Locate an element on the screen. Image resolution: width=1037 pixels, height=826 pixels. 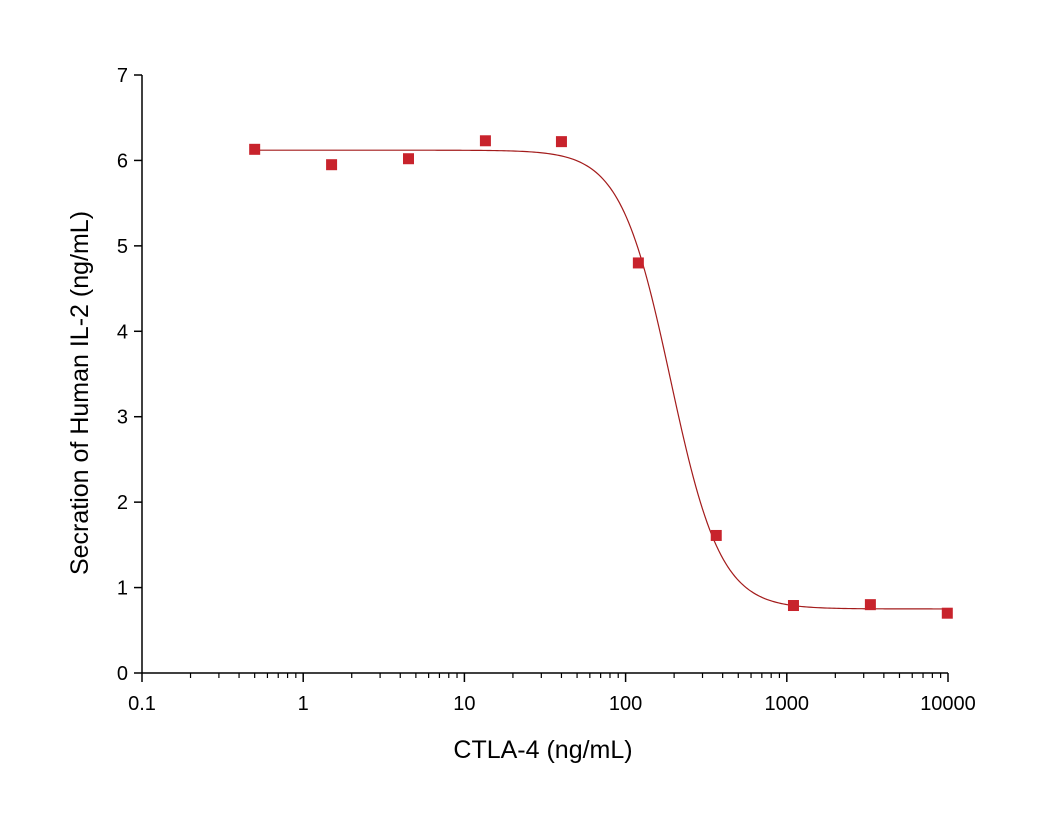
x-tick-label-1: 1 is located at coordinates (303, 704).